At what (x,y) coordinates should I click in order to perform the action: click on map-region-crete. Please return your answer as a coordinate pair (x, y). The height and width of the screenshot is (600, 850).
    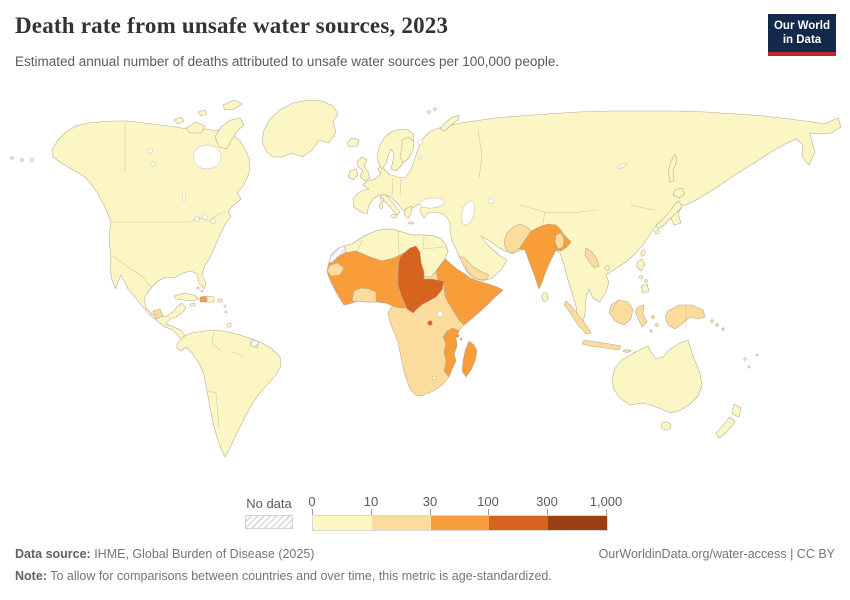
    Looking at the image, I should click on (411, 223).